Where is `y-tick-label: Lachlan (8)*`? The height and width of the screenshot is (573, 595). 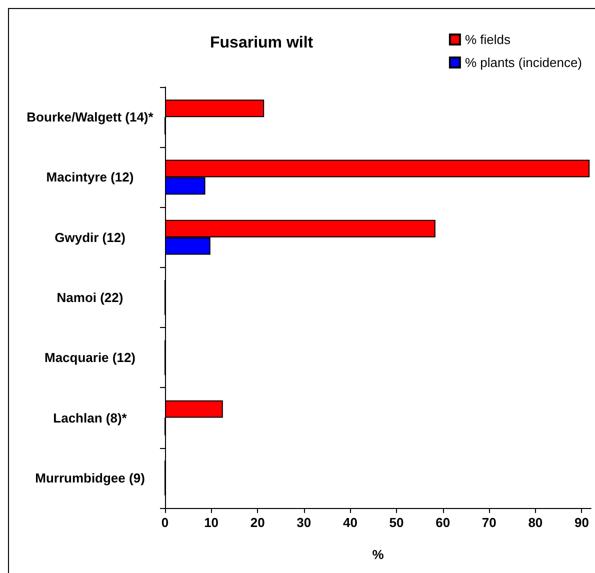
y-tick-label: Lachlan (8)* is located at coordinates (90, 418).